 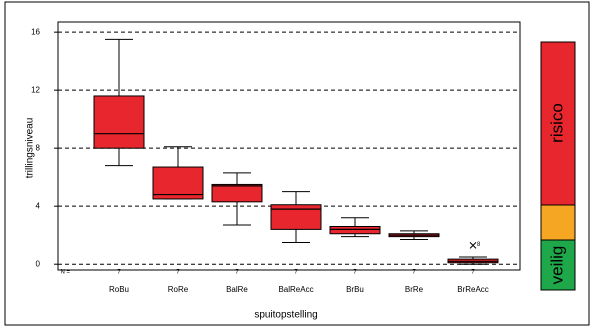 I want to click on risk-label: risico, so click(x=556, y=123).